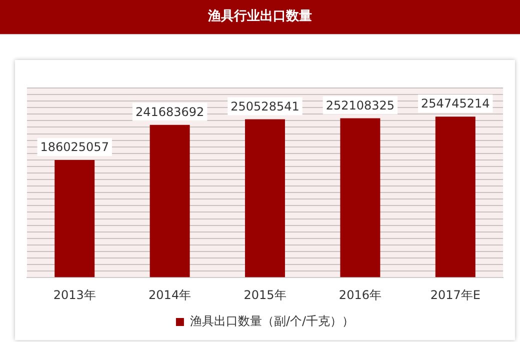 The image size is (520, 342). Describe the element at coordinates (272, 321) in the screenshot. I see `legend-label: 渔具出口数量（副/个/千克））` at that location.